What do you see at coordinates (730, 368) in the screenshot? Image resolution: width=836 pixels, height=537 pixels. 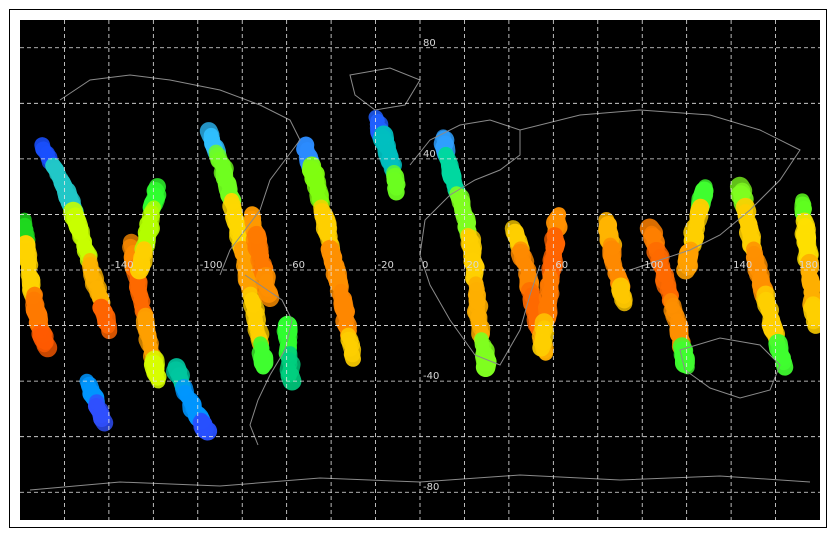 I see `coast-australia` at bounding box center [730, 368].